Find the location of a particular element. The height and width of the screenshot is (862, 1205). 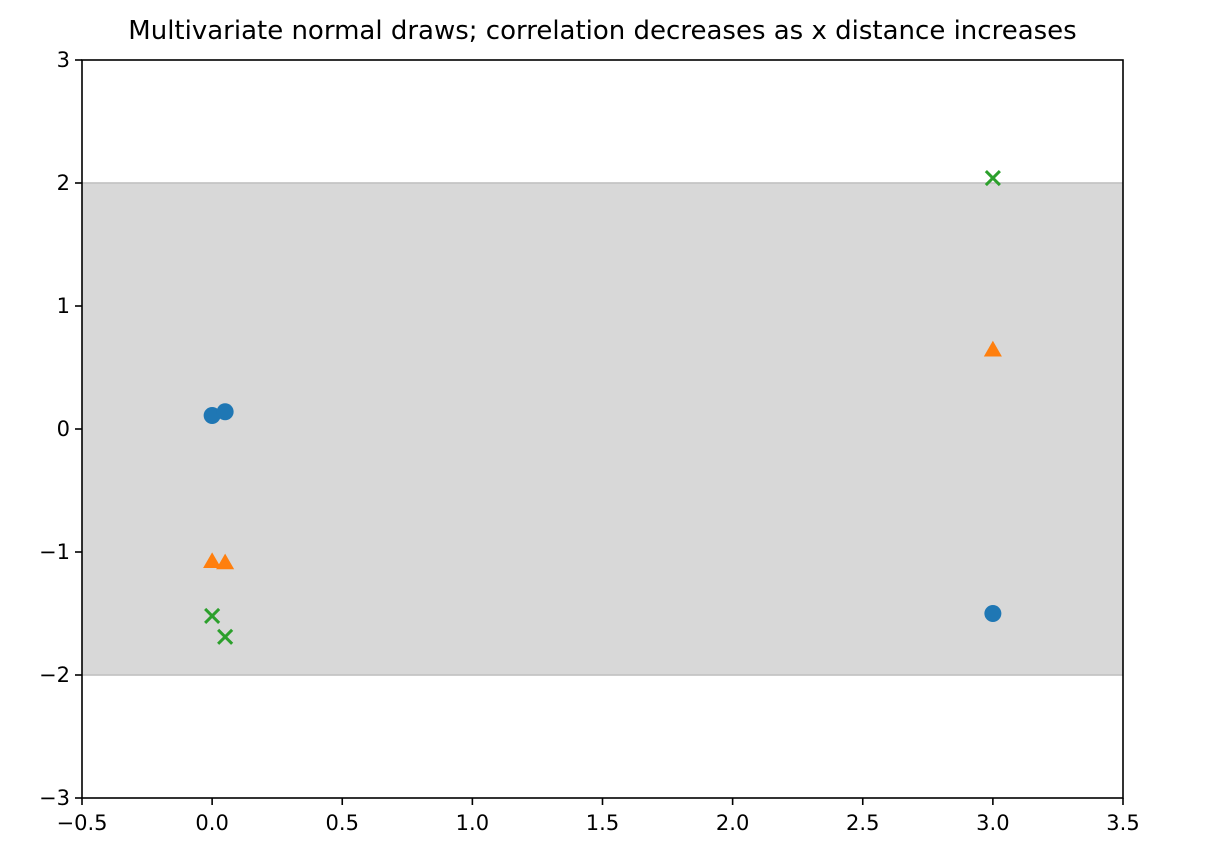

x-tick-label: −0.5 is located at coordinates (82, 823).